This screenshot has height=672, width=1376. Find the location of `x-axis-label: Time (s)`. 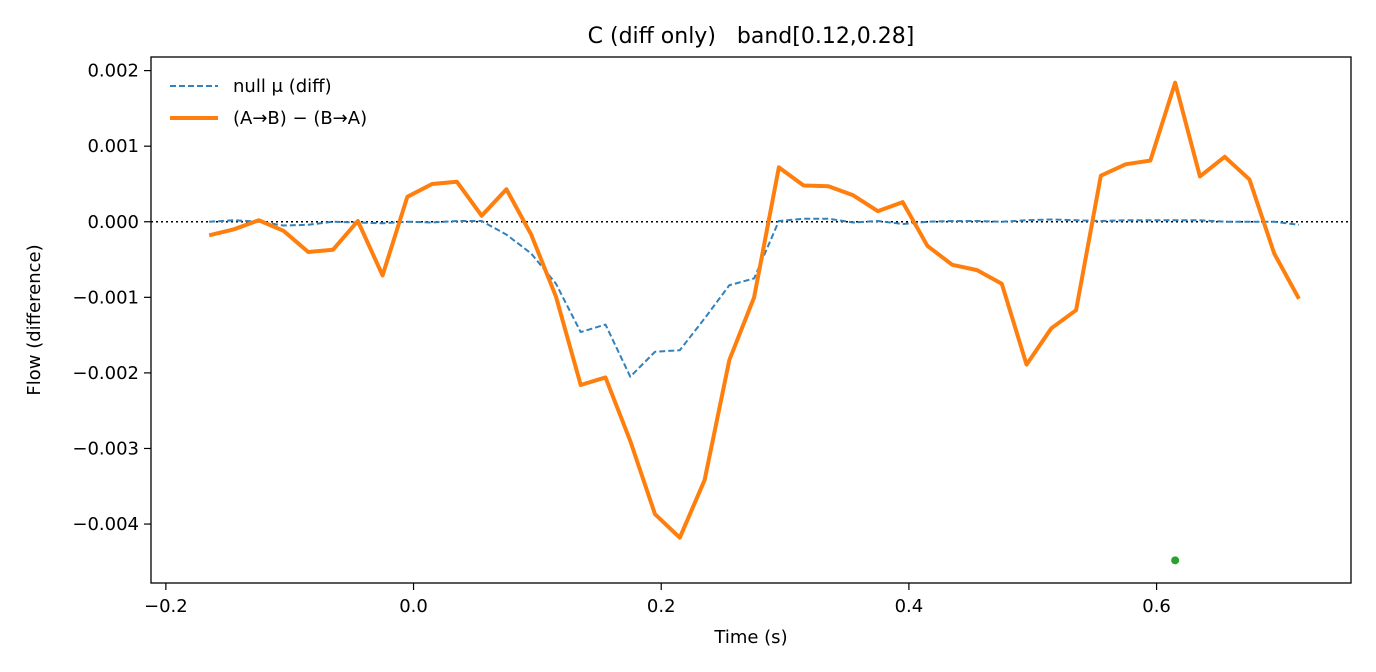

x-axis-label: Time (s) is located at coordinates (750, 637).